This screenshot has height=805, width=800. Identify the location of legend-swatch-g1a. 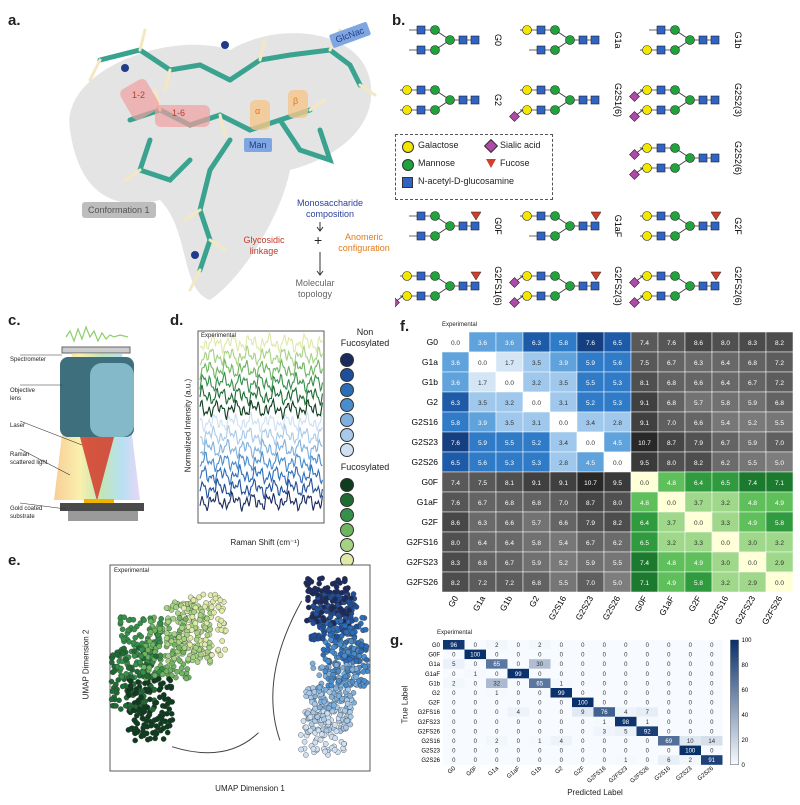
(347, 375).